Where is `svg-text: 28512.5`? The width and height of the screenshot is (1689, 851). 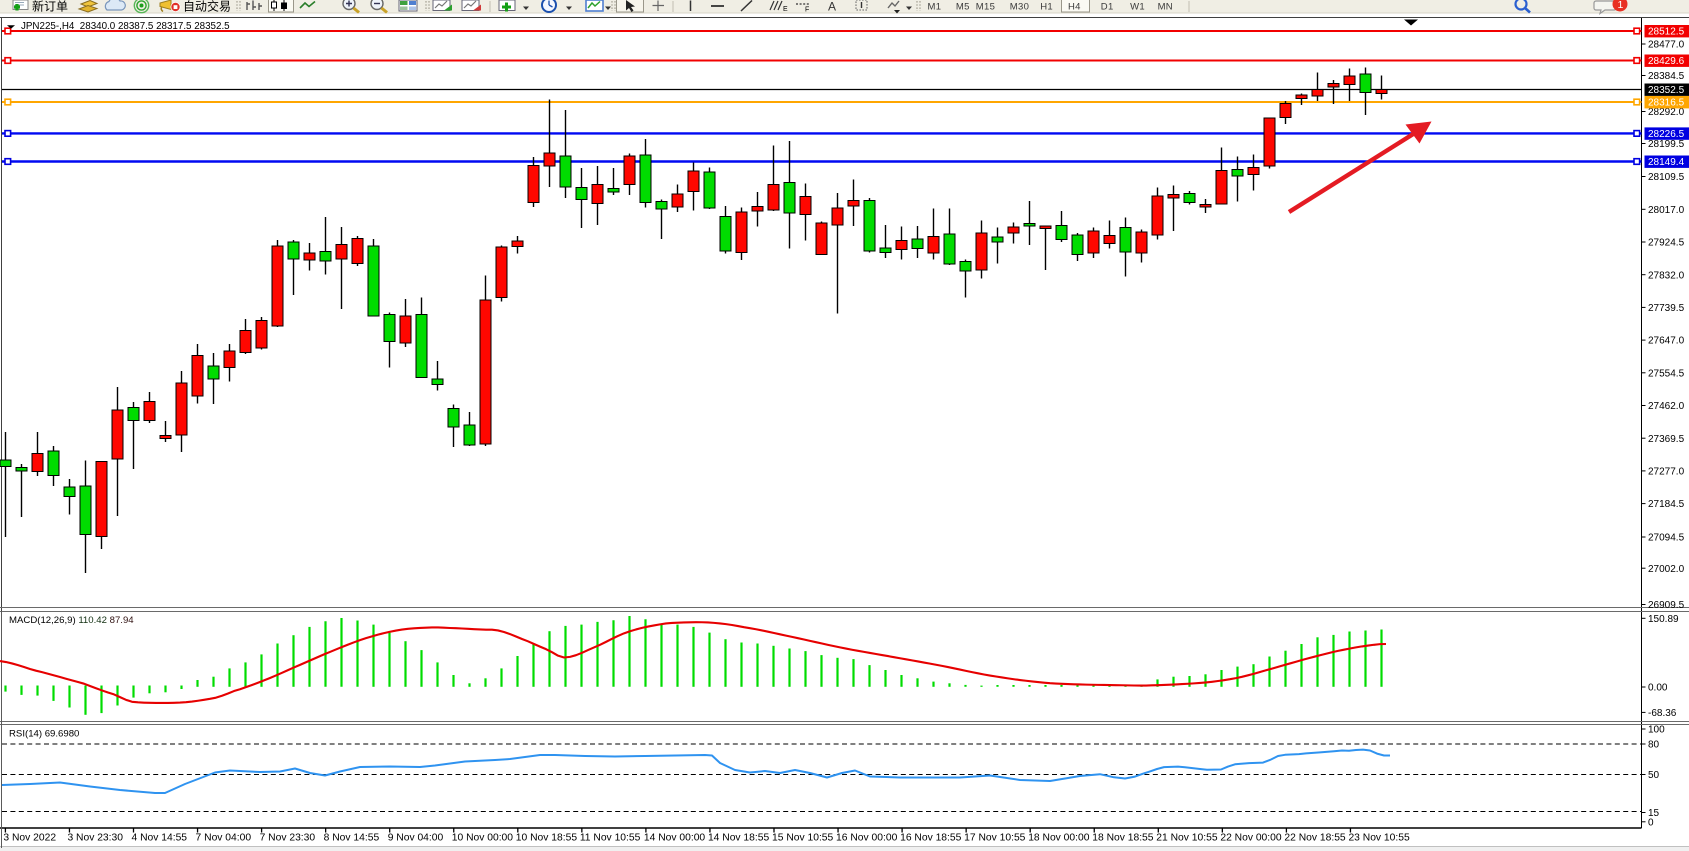 svg-text: 28512.5 is located at coordinates (1666, 32).